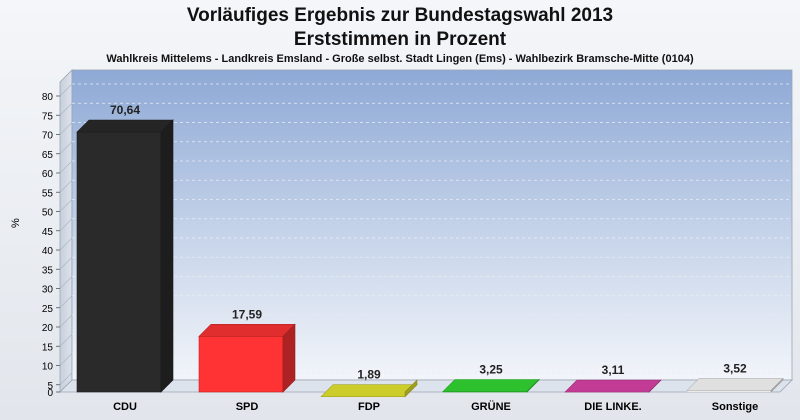 The height and width of the screenshot is (420, 800). What do you see at coordinates (491, 406) in the screenshot?
I see `x-tick-label: GRÜNE` at bounding box center [491, 406].